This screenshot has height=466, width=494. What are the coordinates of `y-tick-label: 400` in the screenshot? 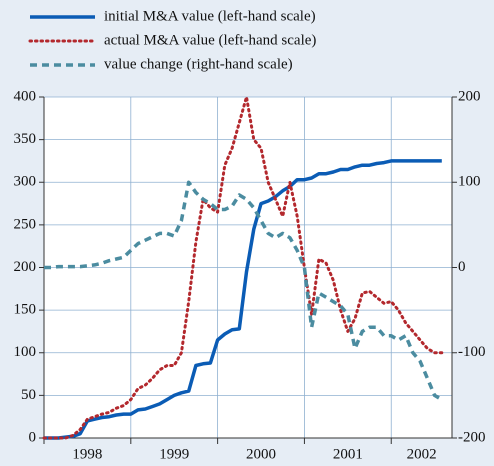 It's located at (25, 96).